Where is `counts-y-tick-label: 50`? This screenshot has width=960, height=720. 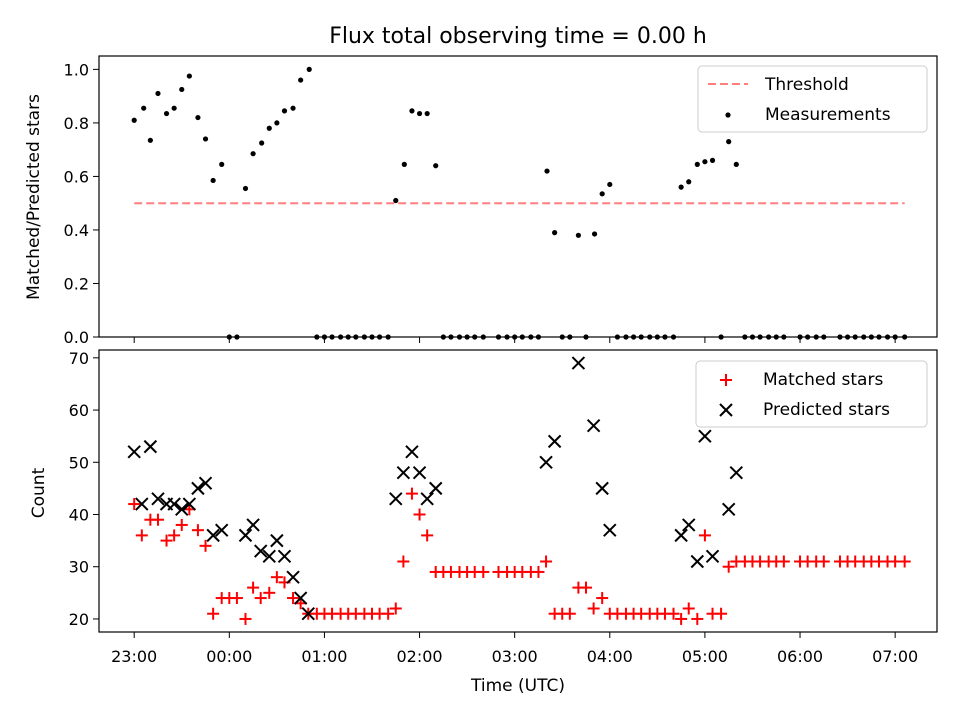
counts-y-tick-label: 50 is located at coordinates (79, 462).